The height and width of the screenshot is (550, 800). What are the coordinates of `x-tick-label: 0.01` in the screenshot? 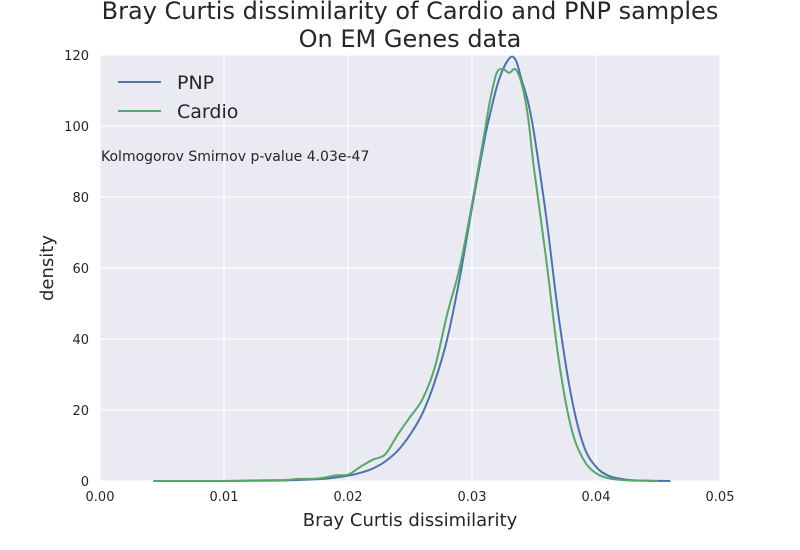 It's located at (224, 497).